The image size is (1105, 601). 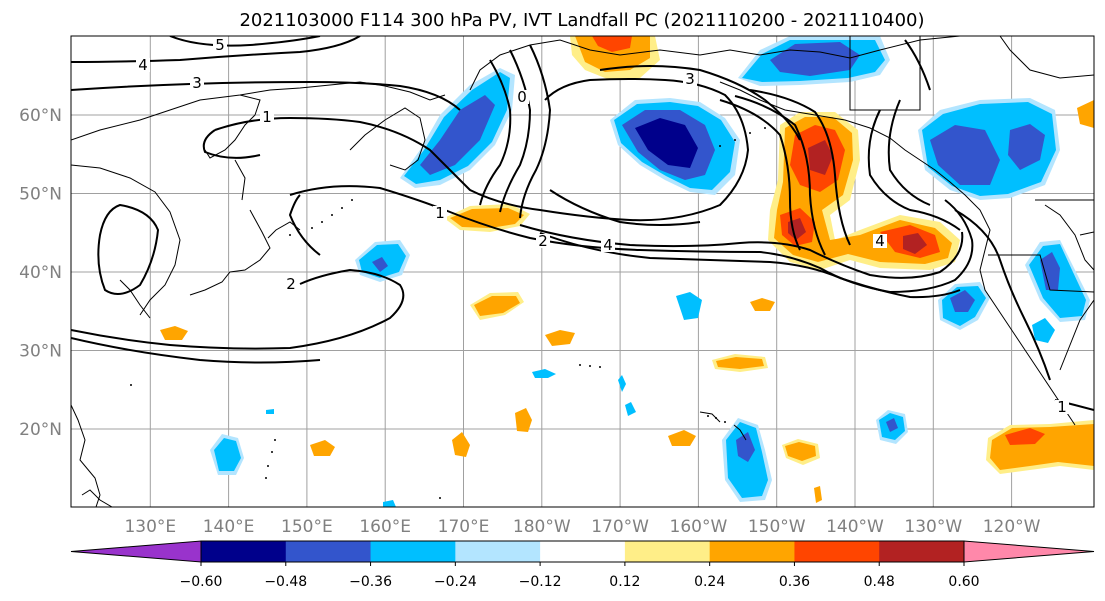 I want to click on lon-tick-label: 120°W, so click(x=1012, y=527).